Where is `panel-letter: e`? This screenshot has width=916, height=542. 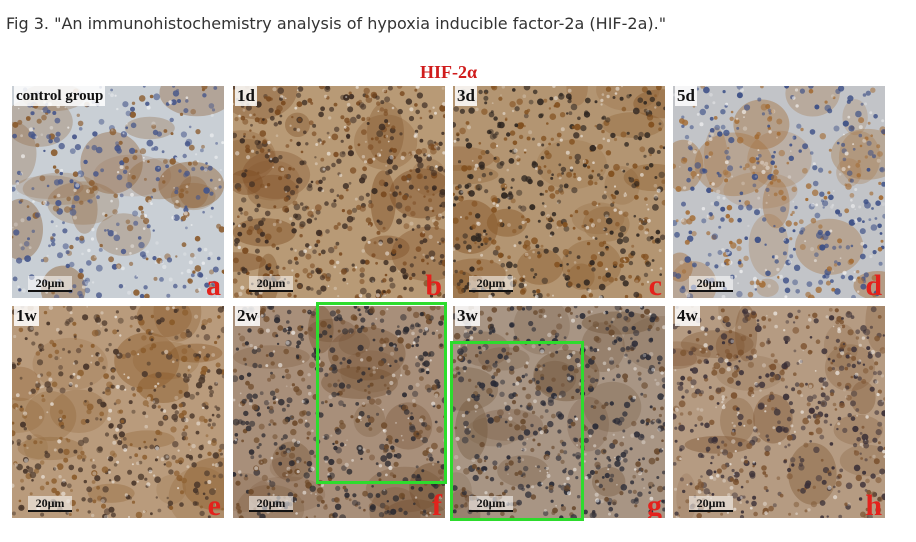 panel-letter: e is located at coordinates (214, 503).